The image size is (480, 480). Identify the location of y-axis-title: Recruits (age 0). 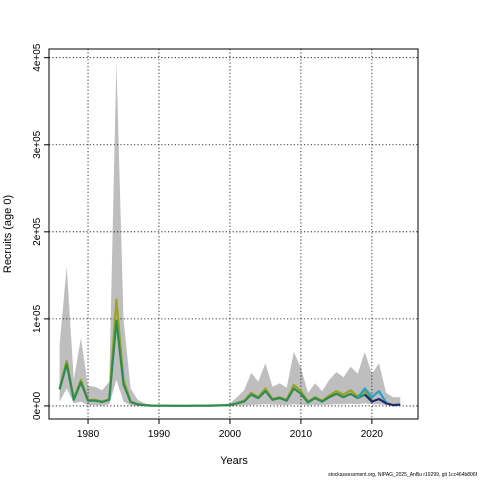
(8, 234).